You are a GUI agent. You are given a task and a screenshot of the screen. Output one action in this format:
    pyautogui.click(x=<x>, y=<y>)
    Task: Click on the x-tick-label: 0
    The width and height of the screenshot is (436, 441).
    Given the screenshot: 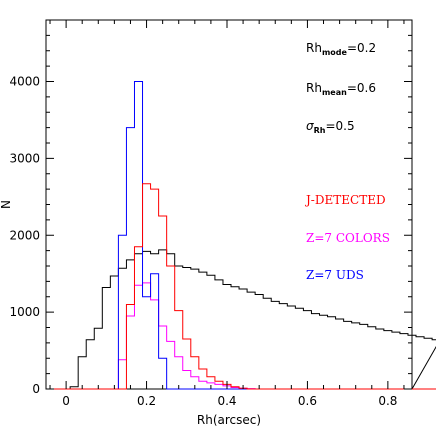 What is the action you would take?
    pyautogui.click(x=66, y=401)
    